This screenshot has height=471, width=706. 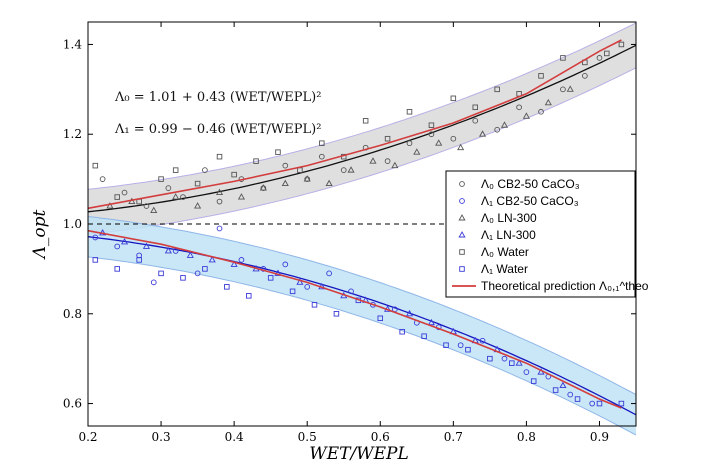 What do you see at coordinates (380, 437) in the screenshot?
I see `x-tick-label: 0.6` at bounding box center [380, 437].